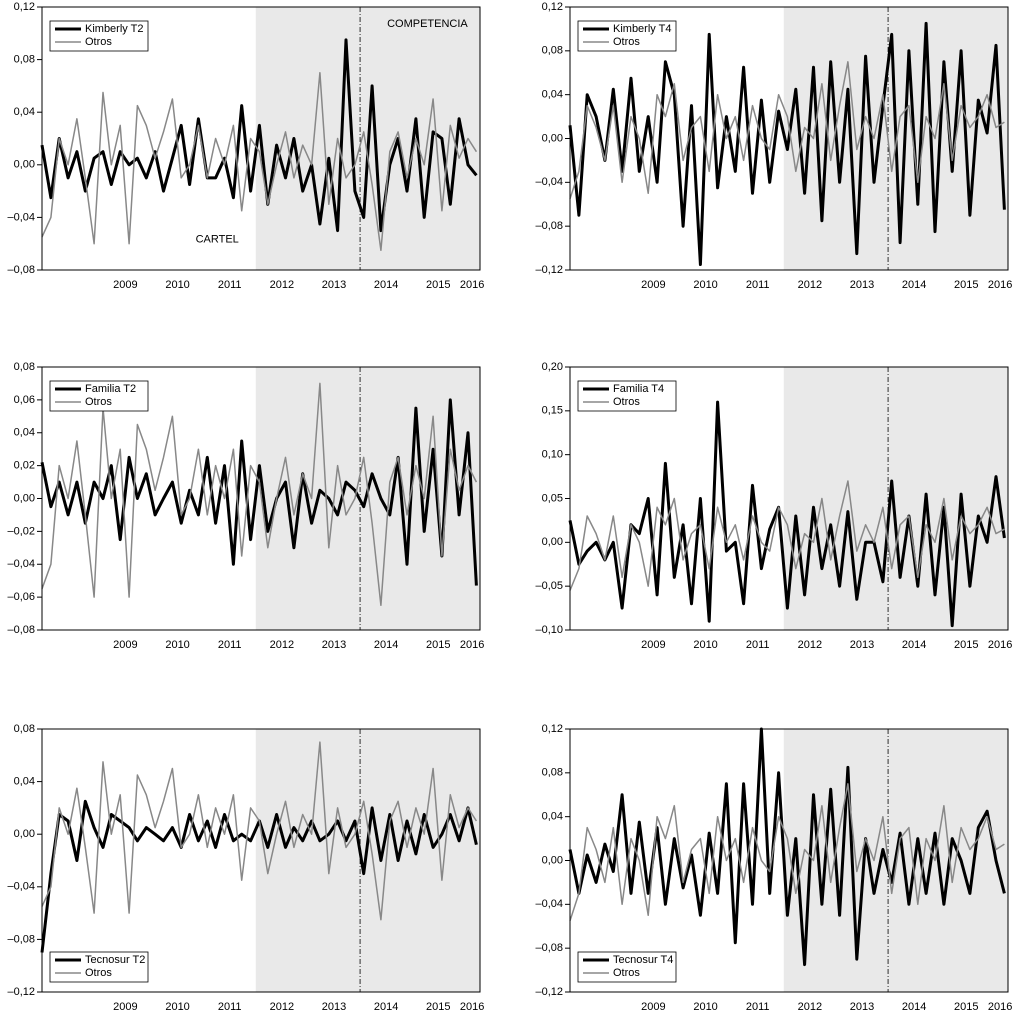 This screenshot has width=1024, height=1020. What do you see at coordinates (427, 24) in the screenshot?
I see `annotation: COMPETENCIA` at bounding box center [427, 24].